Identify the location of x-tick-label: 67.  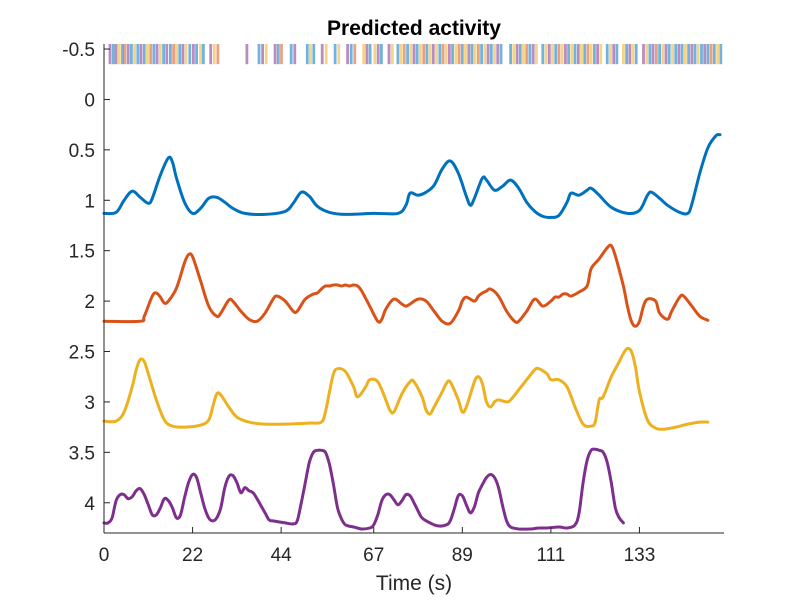
(373, 555).